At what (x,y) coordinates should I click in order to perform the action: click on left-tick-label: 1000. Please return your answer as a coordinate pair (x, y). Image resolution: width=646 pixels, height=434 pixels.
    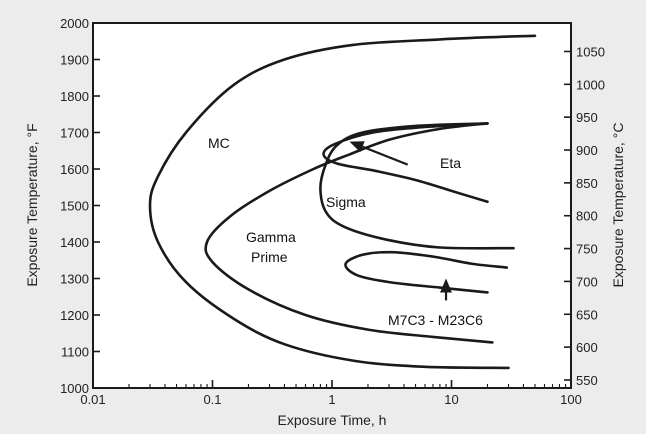
    Looking at the image, I should click on (74, 388).